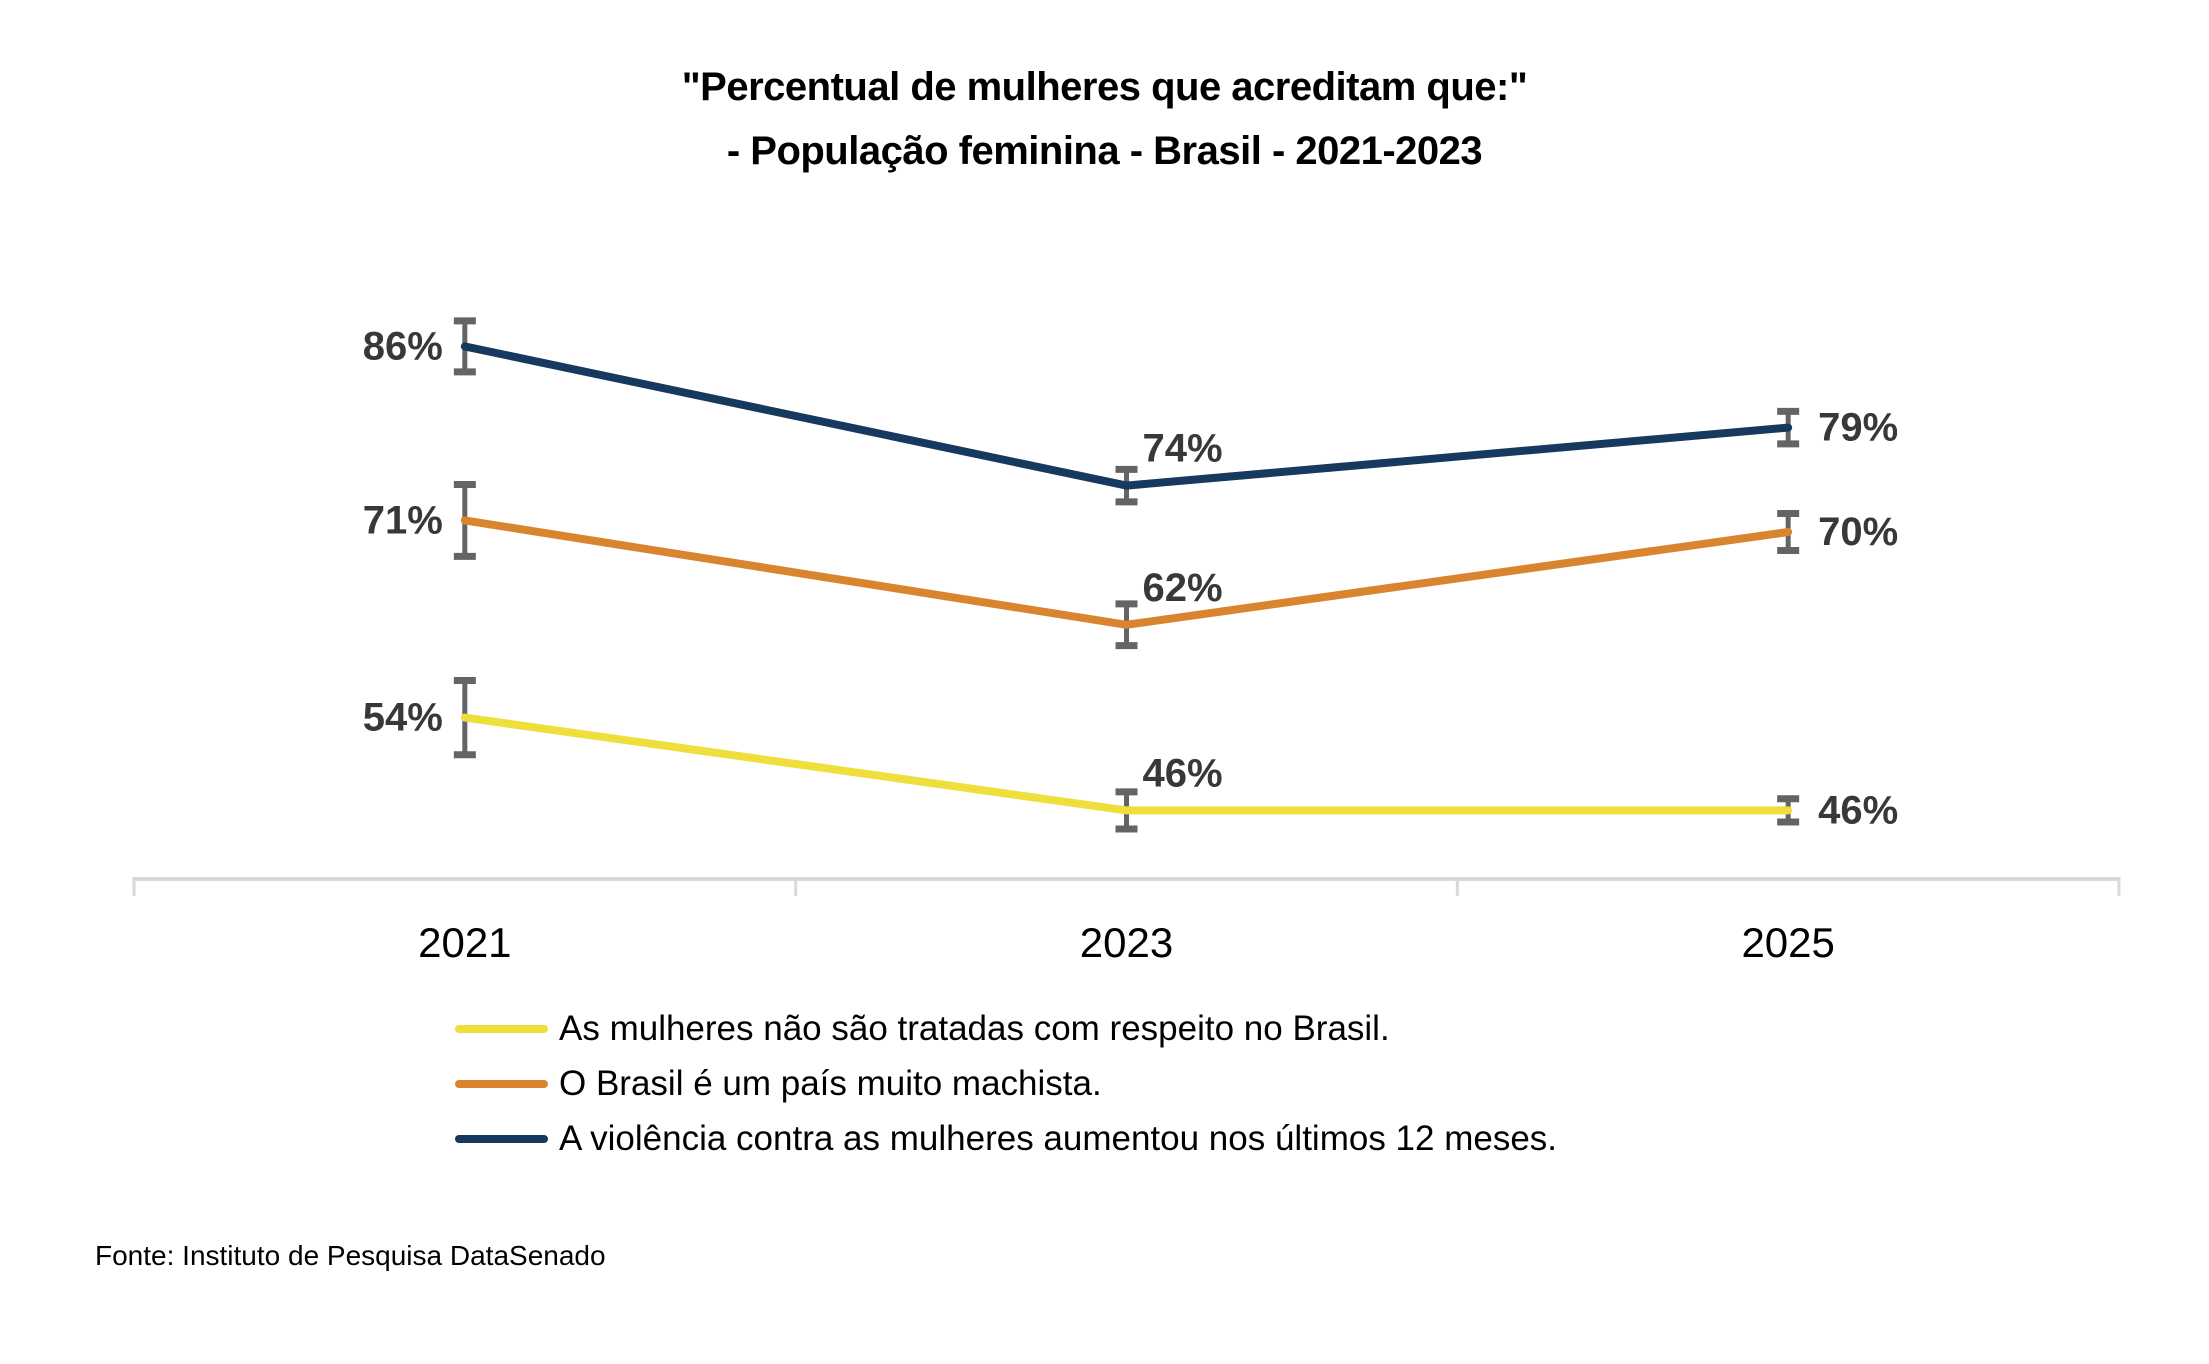 This screenshot has width=2209, height=1364. I want to click on legend-swatch-orange, so click(501, 1083).